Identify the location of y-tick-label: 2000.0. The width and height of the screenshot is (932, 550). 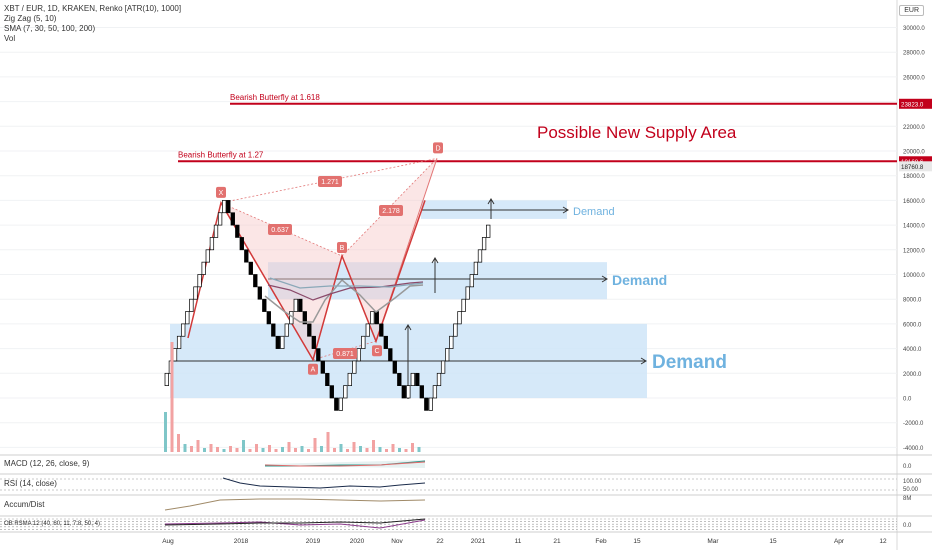
(912, 375).